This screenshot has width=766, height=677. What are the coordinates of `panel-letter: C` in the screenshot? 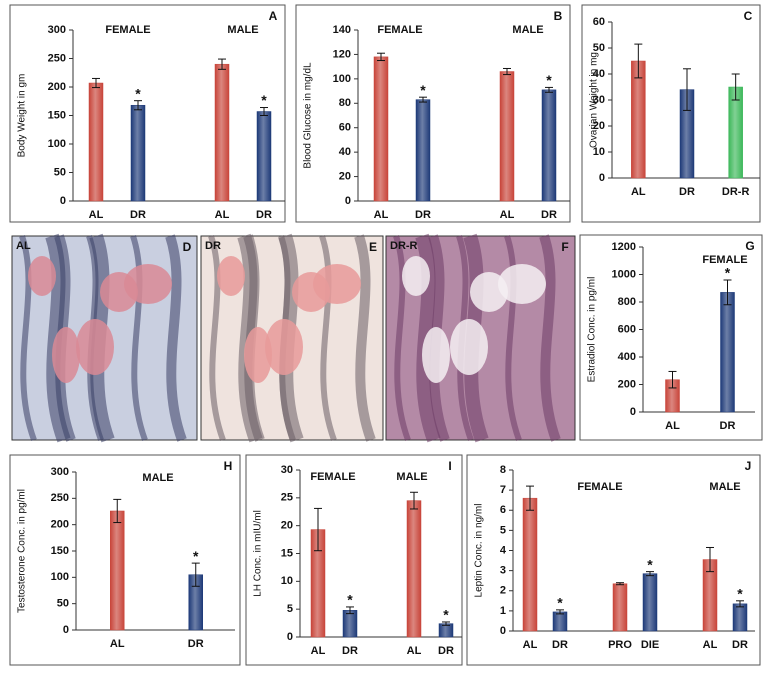 It's located at (748, 16).